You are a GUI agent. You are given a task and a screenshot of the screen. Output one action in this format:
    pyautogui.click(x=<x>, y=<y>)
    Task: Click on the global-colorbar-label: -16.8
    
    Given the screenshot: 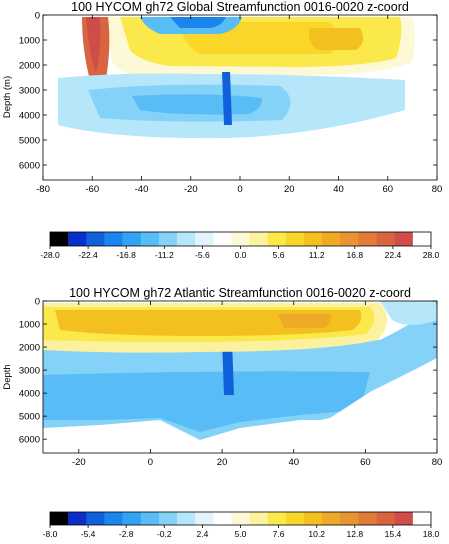 What is the action you would take?
    pyautogui.click(x=127, y=255)
    